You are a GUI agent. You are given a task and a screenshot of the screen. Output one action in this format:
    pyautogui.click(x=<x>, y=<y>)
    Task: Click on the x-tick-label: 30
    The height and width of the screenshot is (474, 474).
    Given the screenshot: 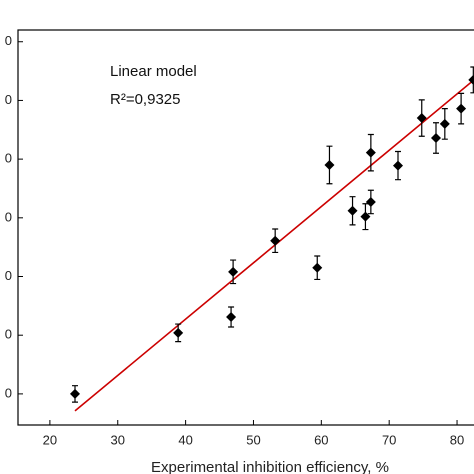 What is the action you would take?
    pyautogui.click(x=118, y=439)
    